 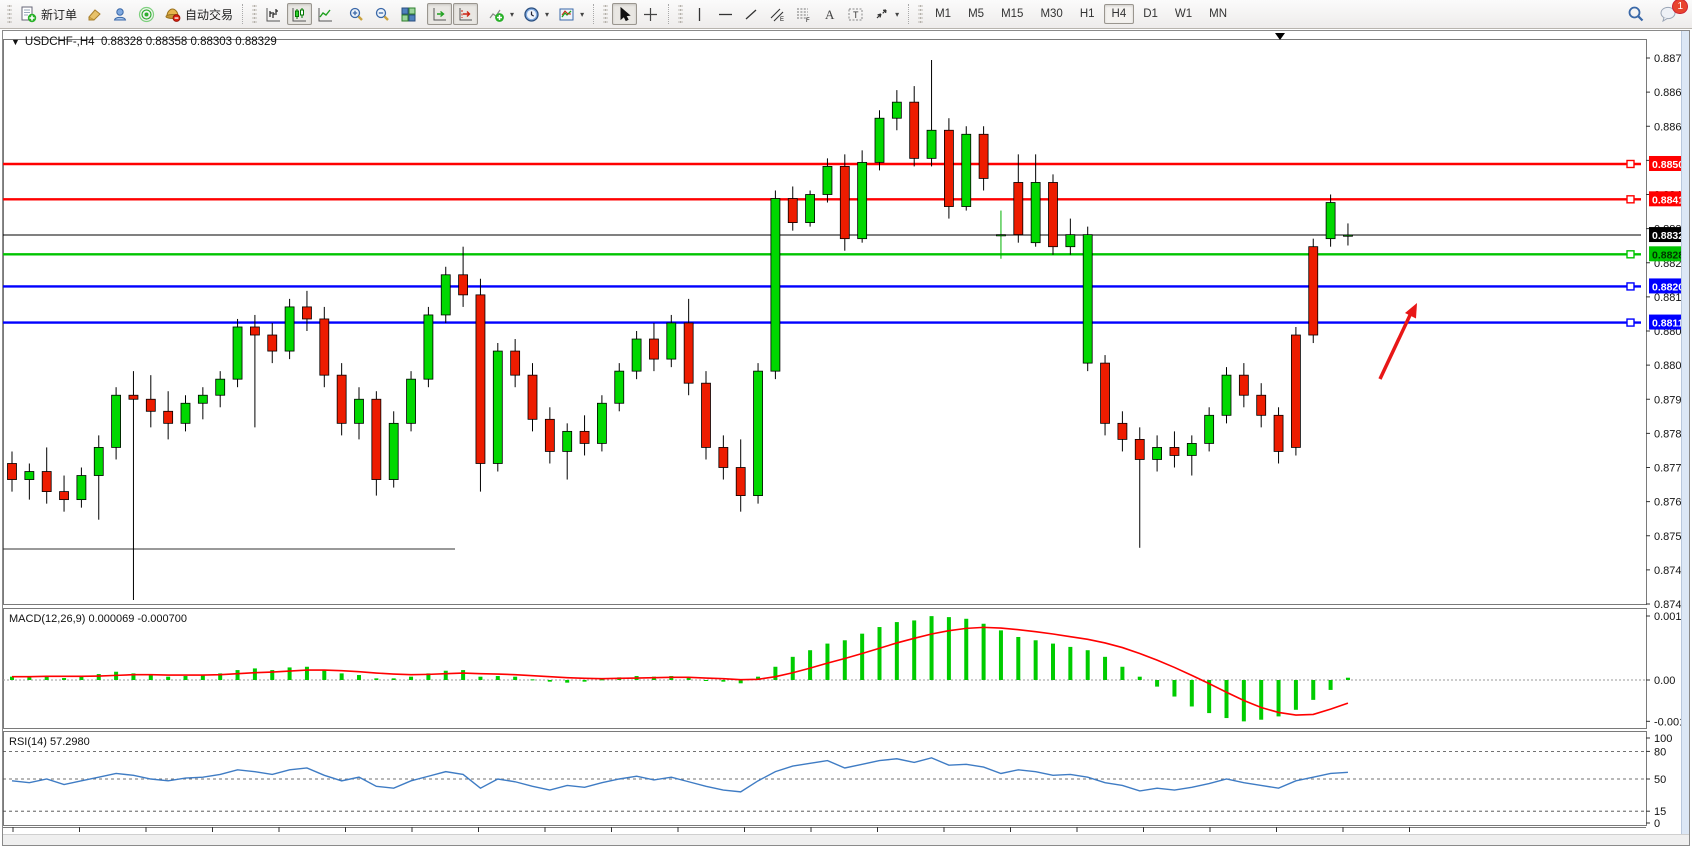 What do you see at coordinates (1671, 93) in the screenshot?
I see `price-tick-label: 0.88685` at bounding box center [1671, 93].